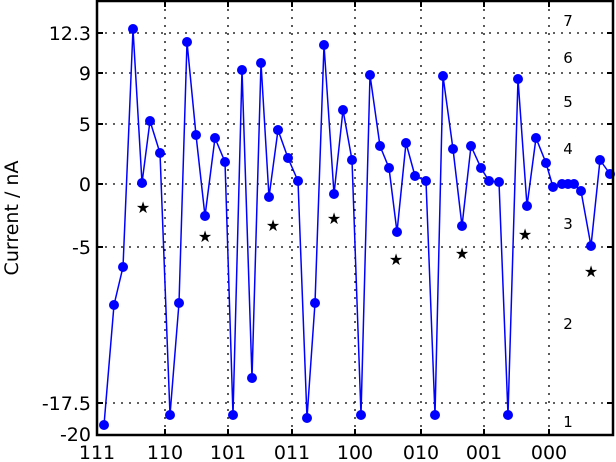  Describe the element at coordinates (97, 452) in the screenshot. I see `x-tick-label: 111` at that location.